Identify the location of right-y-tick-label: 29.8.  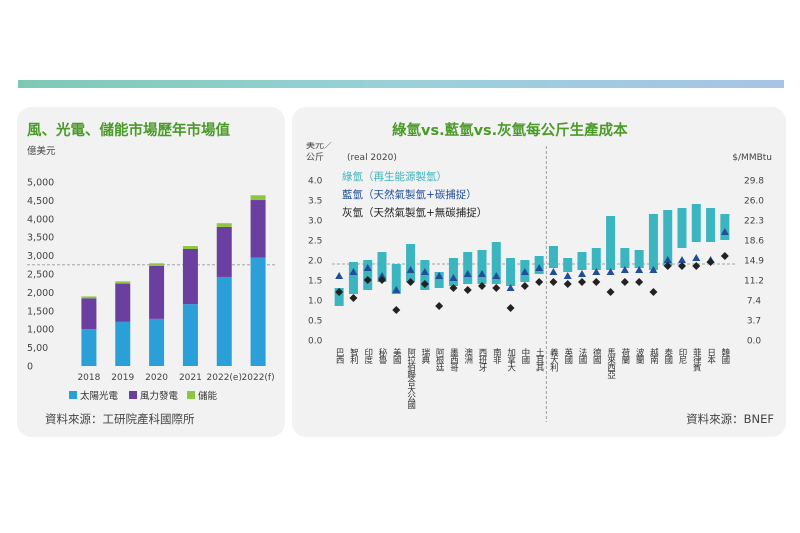
(754, 182).